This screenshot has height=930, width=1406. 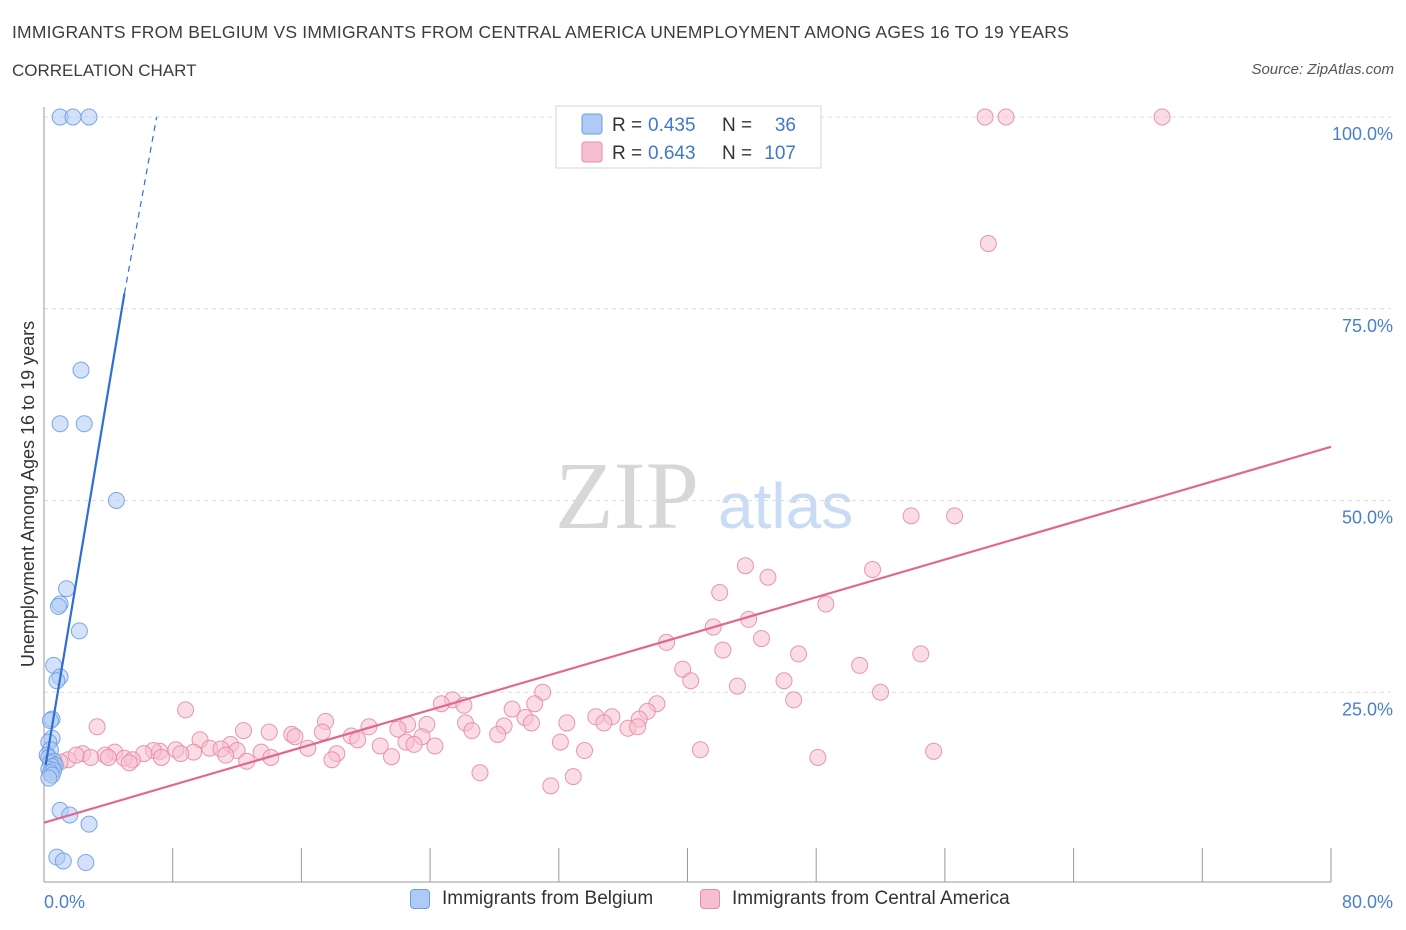 I want to click on y-tick-label: 50.0%, so click(x=1367, y=518).